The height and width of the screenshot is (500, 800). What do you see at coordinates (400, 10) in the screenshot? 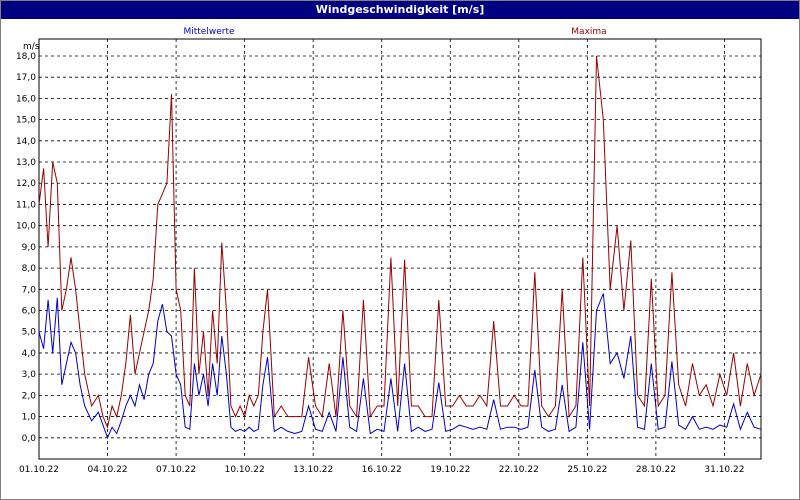
I see `window-title: Windgeschwindigkeit [m/s]` at bounding box center [400, 10].